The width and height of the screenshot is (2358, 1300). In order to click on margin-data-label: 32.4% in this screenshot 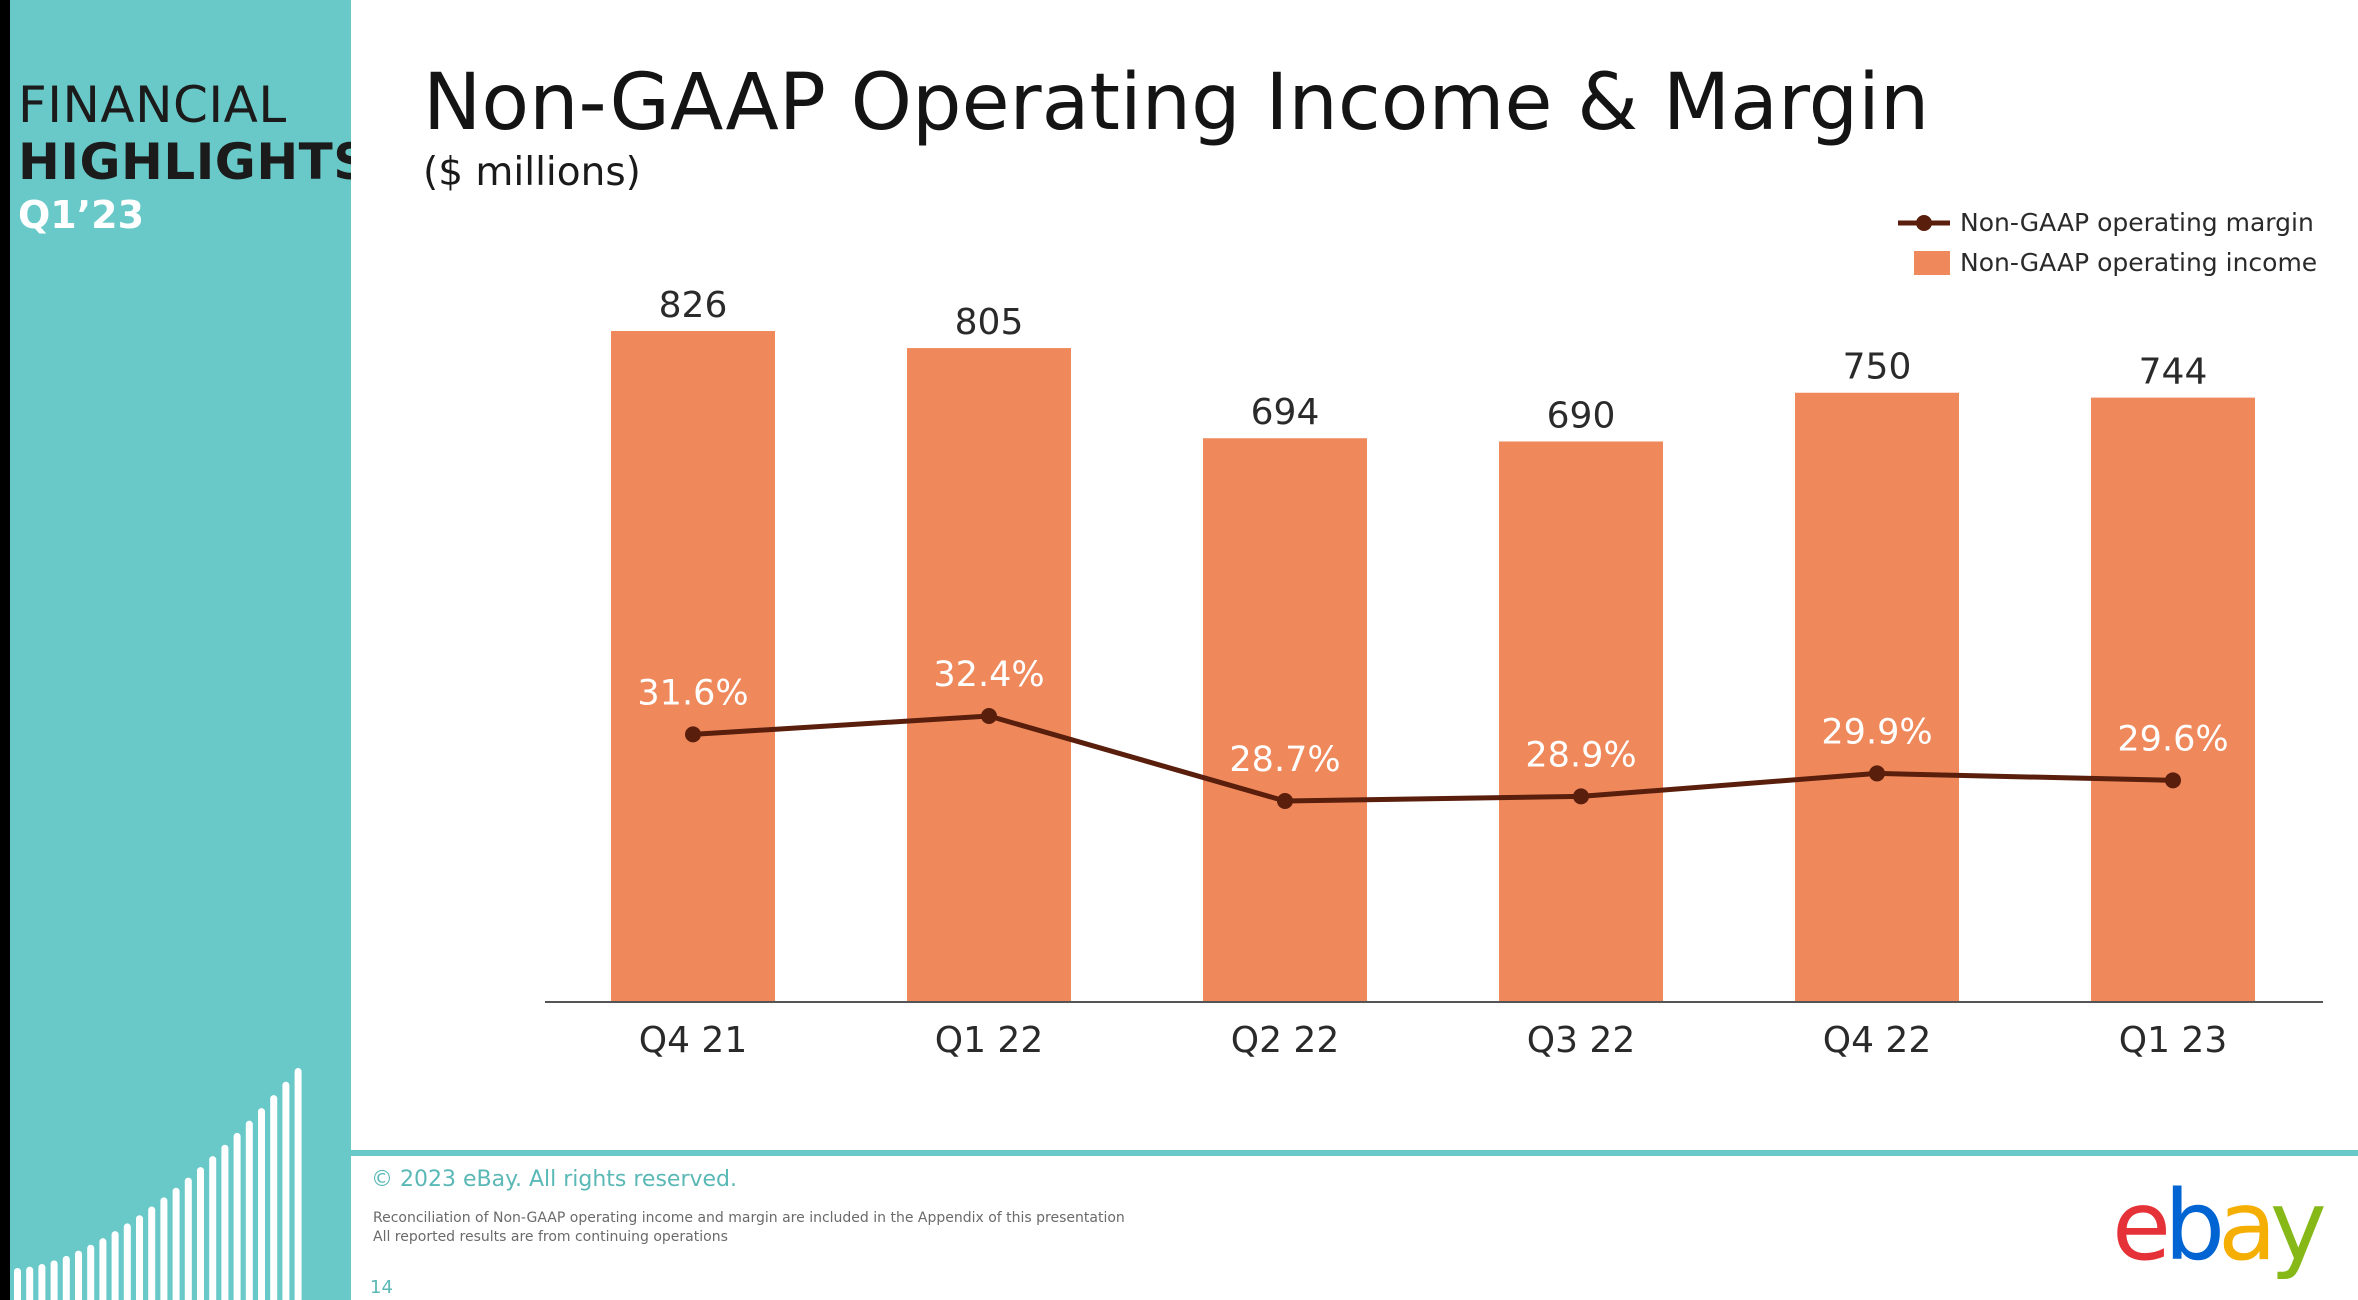, I will do `click(988, 675)`.